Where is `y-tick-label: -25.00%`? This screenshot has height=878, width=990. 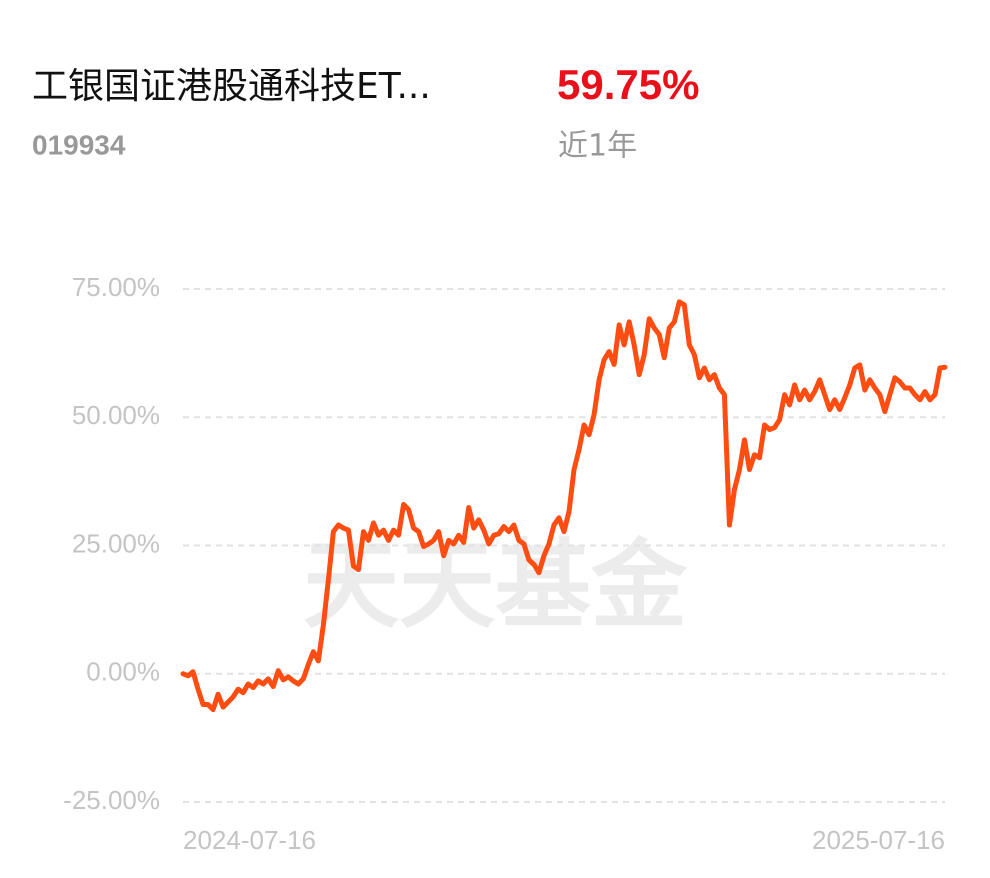
y-tick-label: -25.00% is located at coordinates (111, 800).